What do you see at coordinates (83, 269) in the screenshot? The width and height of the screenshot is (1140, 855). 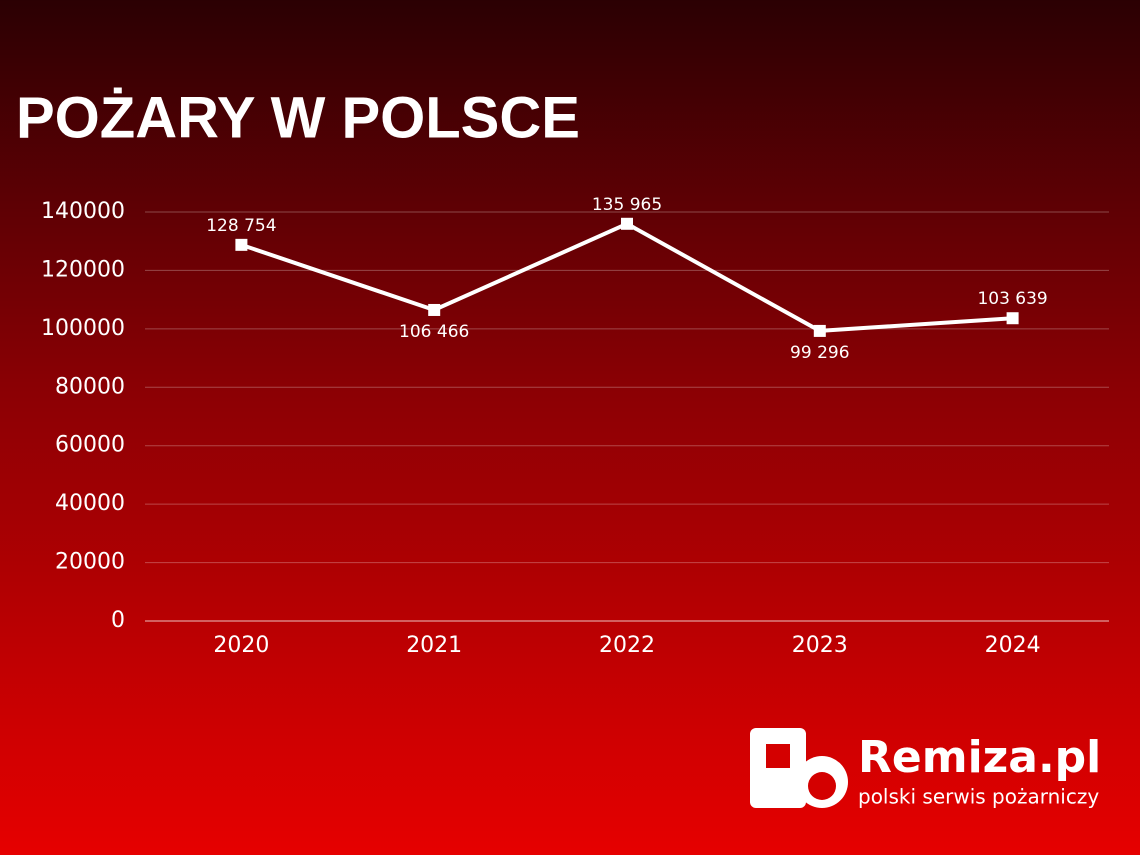 I see `y-tick-label: 120000` at bounding box center [83, 269].